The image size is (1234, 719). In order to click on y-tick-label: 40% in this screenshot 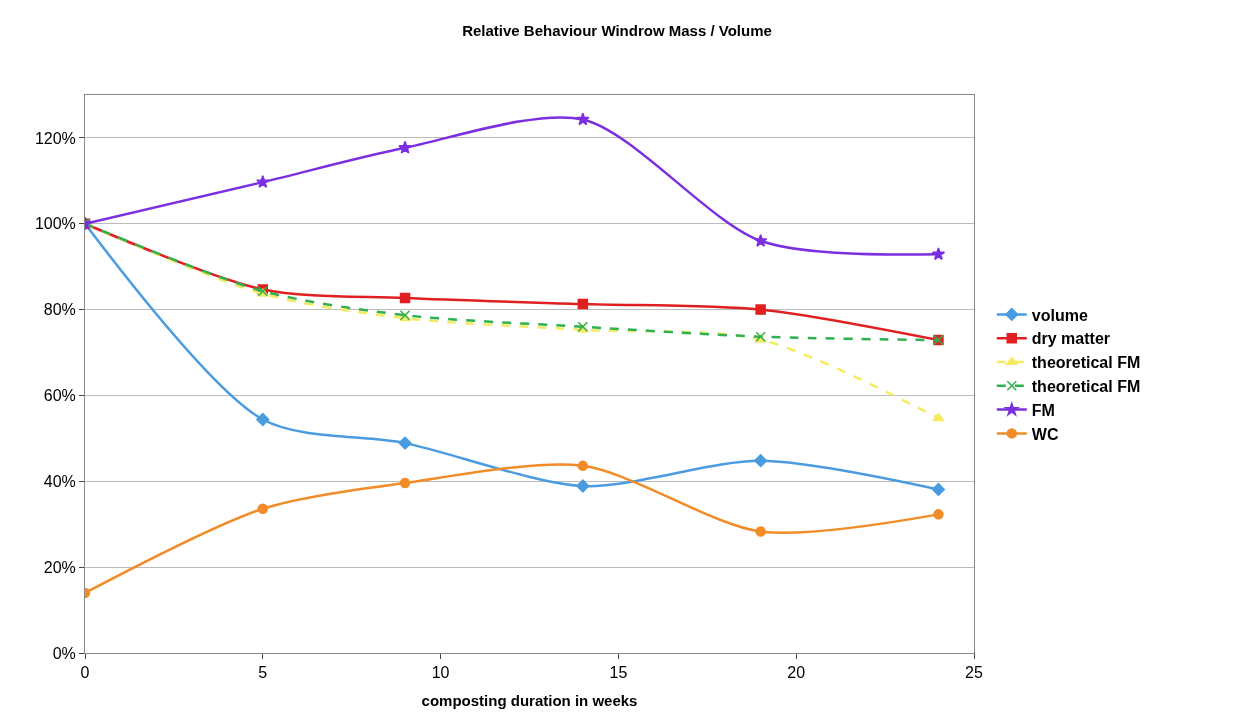, I will do `click(59, 481)`.